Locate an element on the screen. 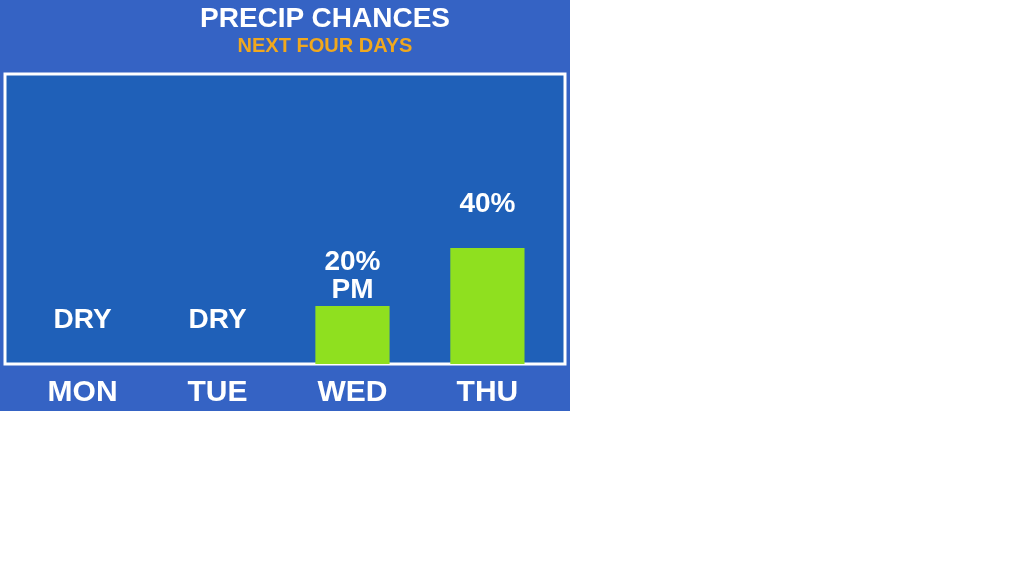  data-label: 20% PM is located at coordinates (352, 274).